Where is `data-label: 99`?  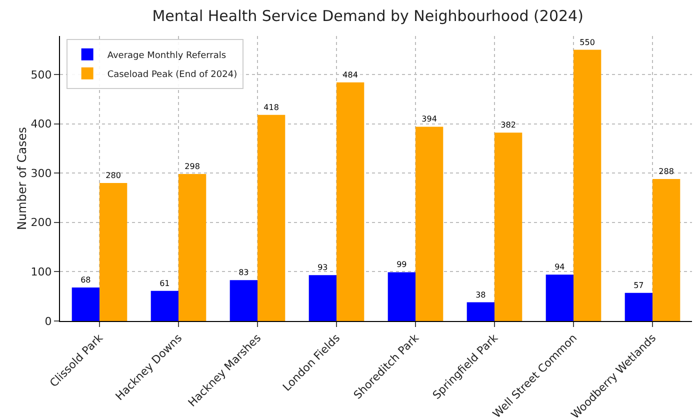
data-label: 99 is located at coordinates (401, 265).